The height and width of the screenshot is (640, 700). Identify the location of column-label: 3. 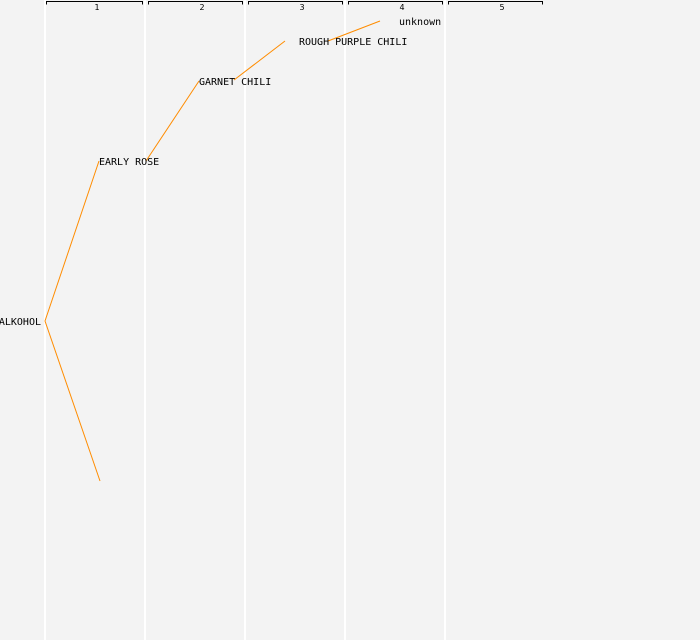
(301, 7).